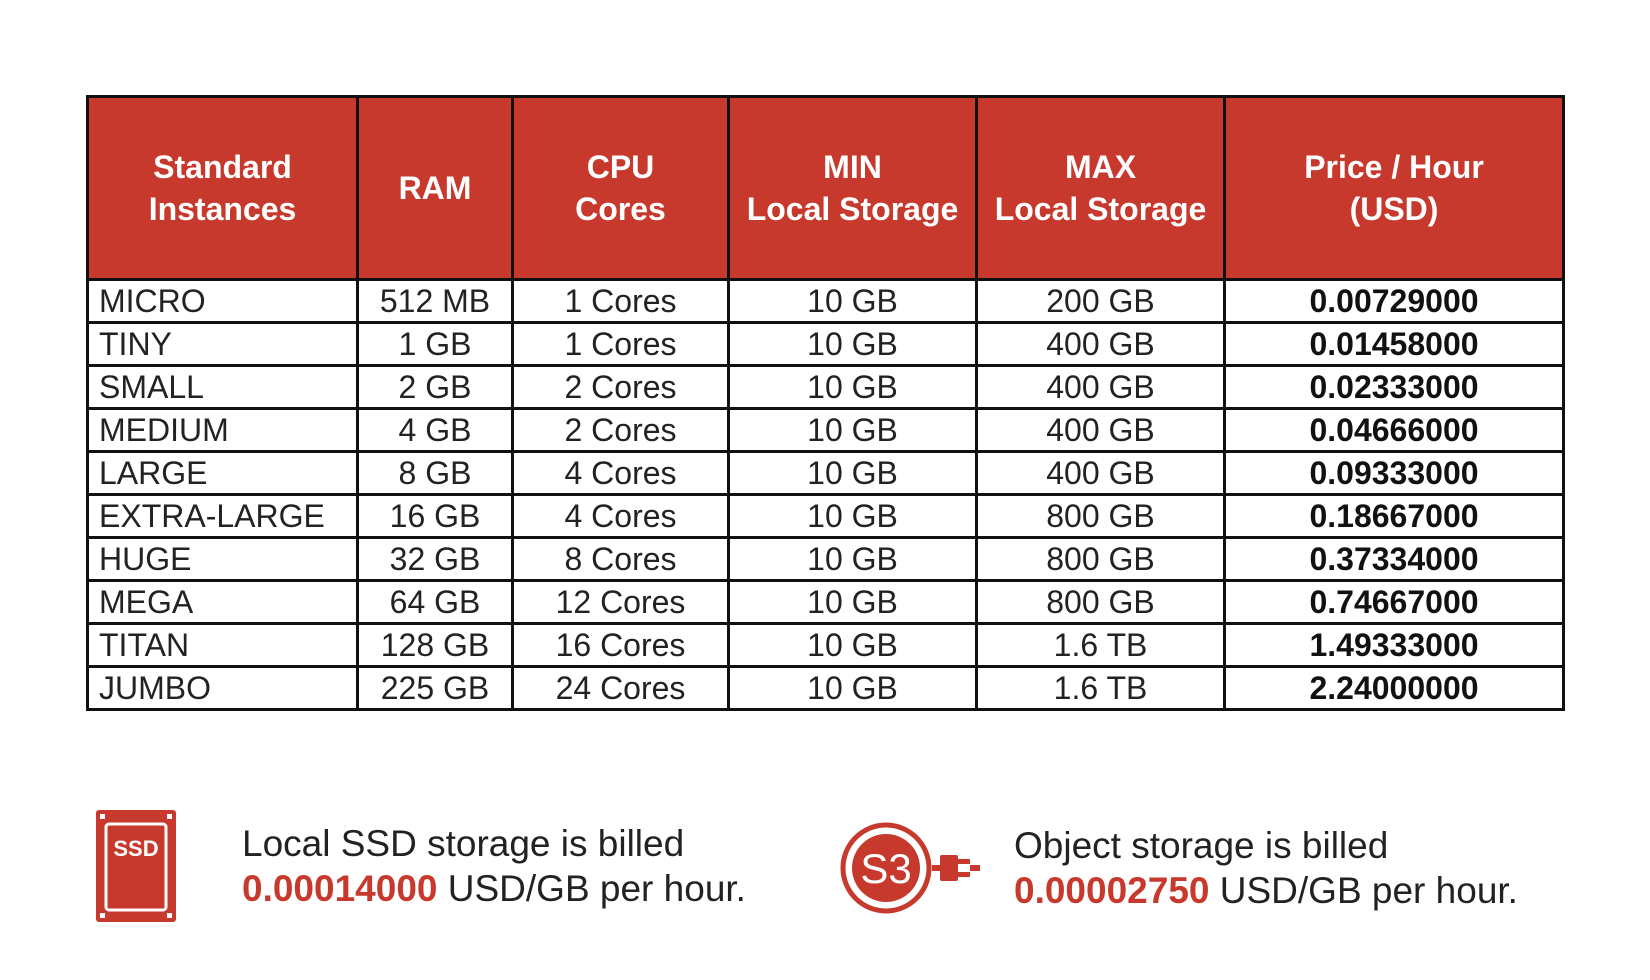  What do you see at coordinates (463, 843) in the screenshot?
I see `ssd-note-line-1: Local SSD storage is billed` at bounding box center [463, 843].